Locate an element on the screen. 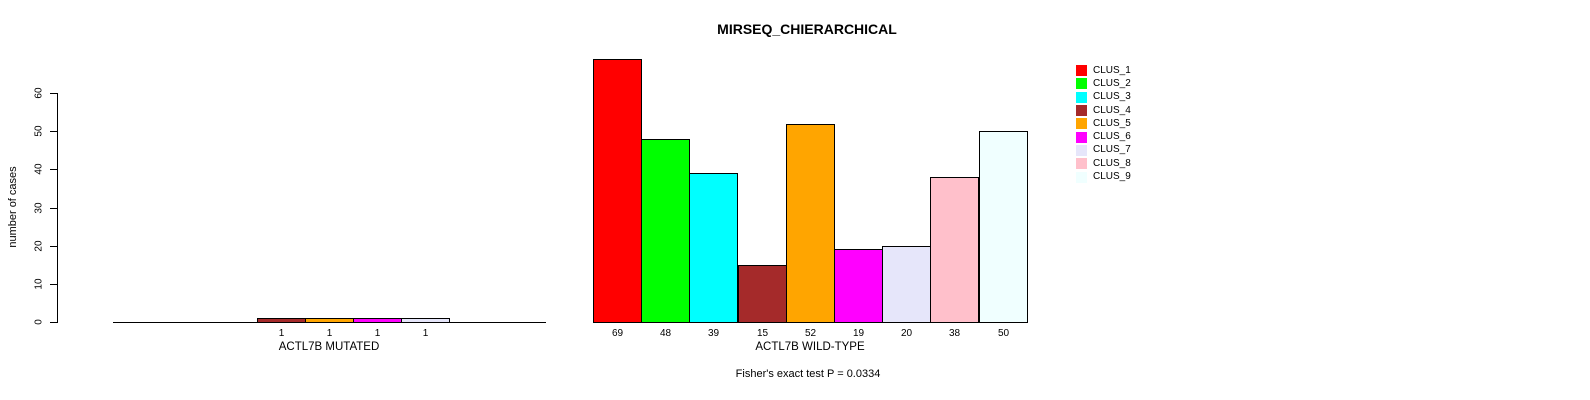 This screenshot has width=1590, height=400. legend-label: CLUS_7 is located at coordinates (1112, 150).